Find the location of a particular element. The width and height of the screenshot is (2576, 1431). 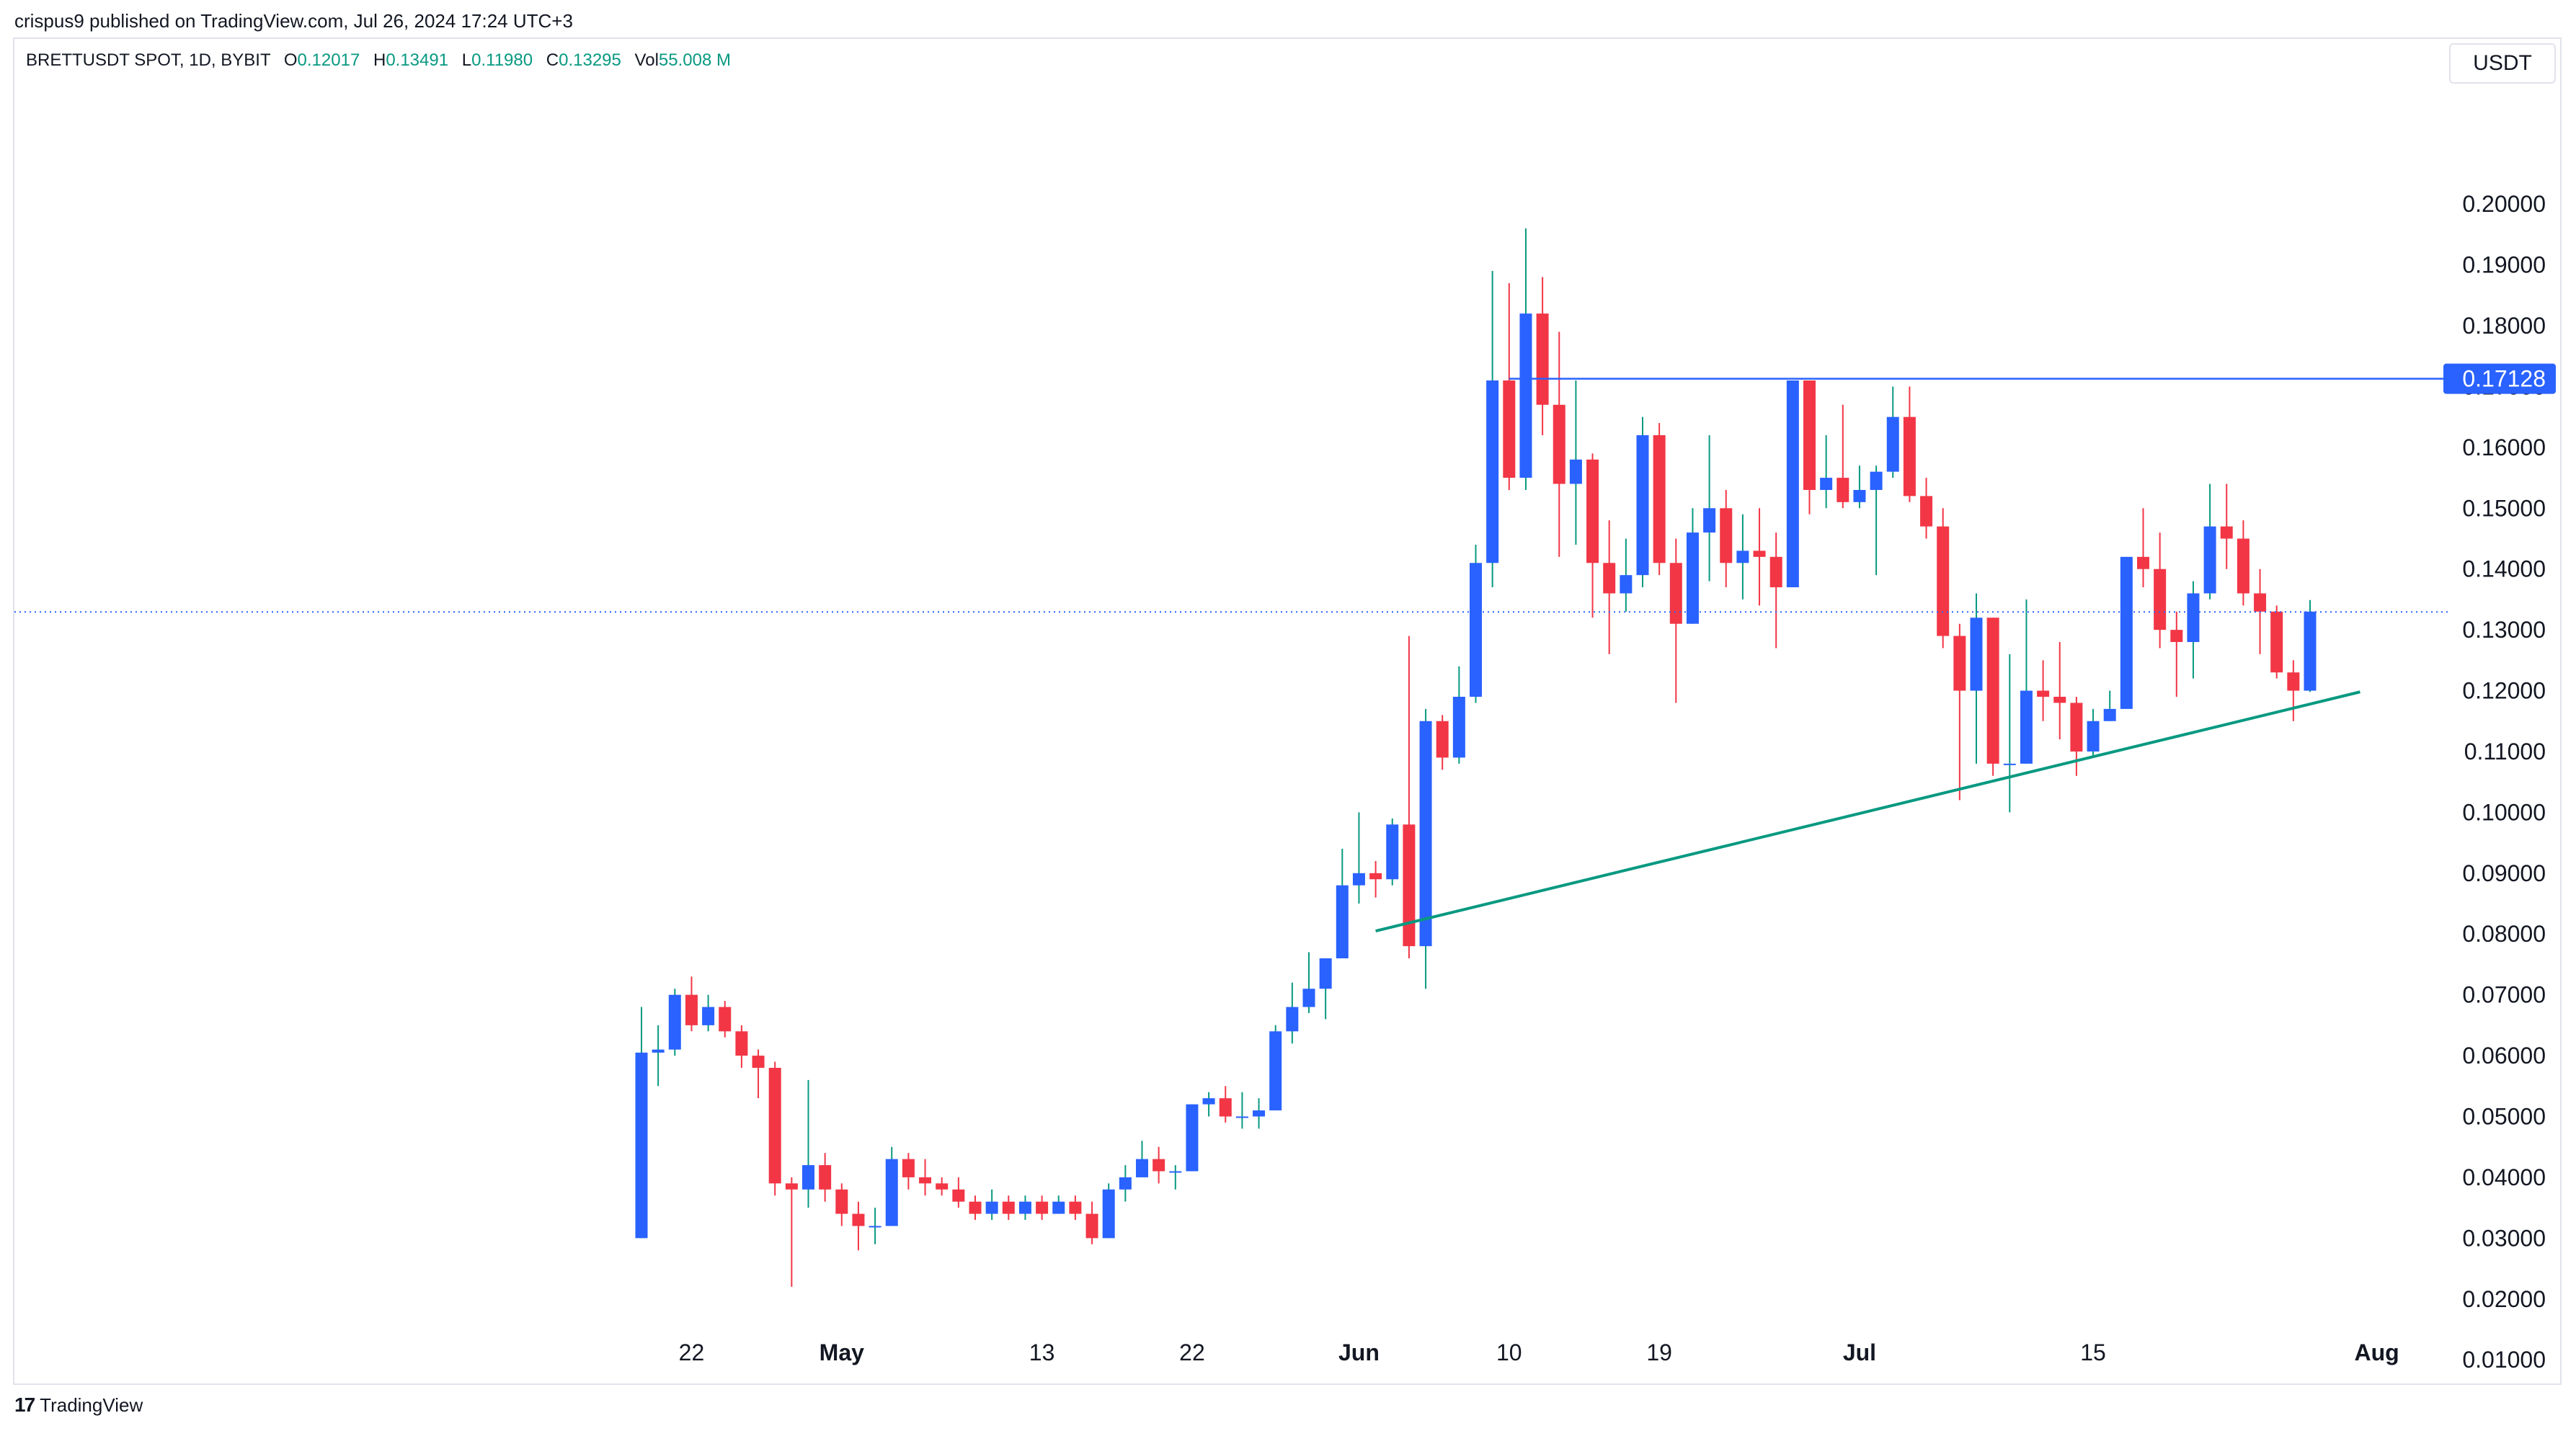

y-tick-label: 0.04000 is located at coordinates (2504, 1177).